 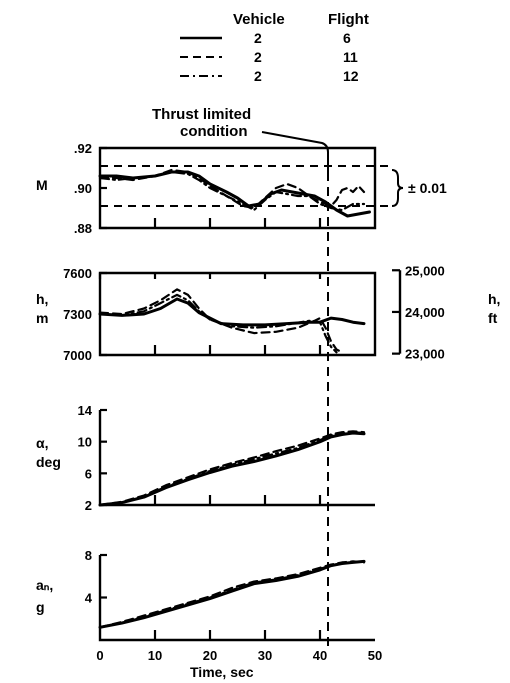 I want to click on thrust-limited-annotation: Thrust limited condition ± 0.01, so click(x=299, y=156).